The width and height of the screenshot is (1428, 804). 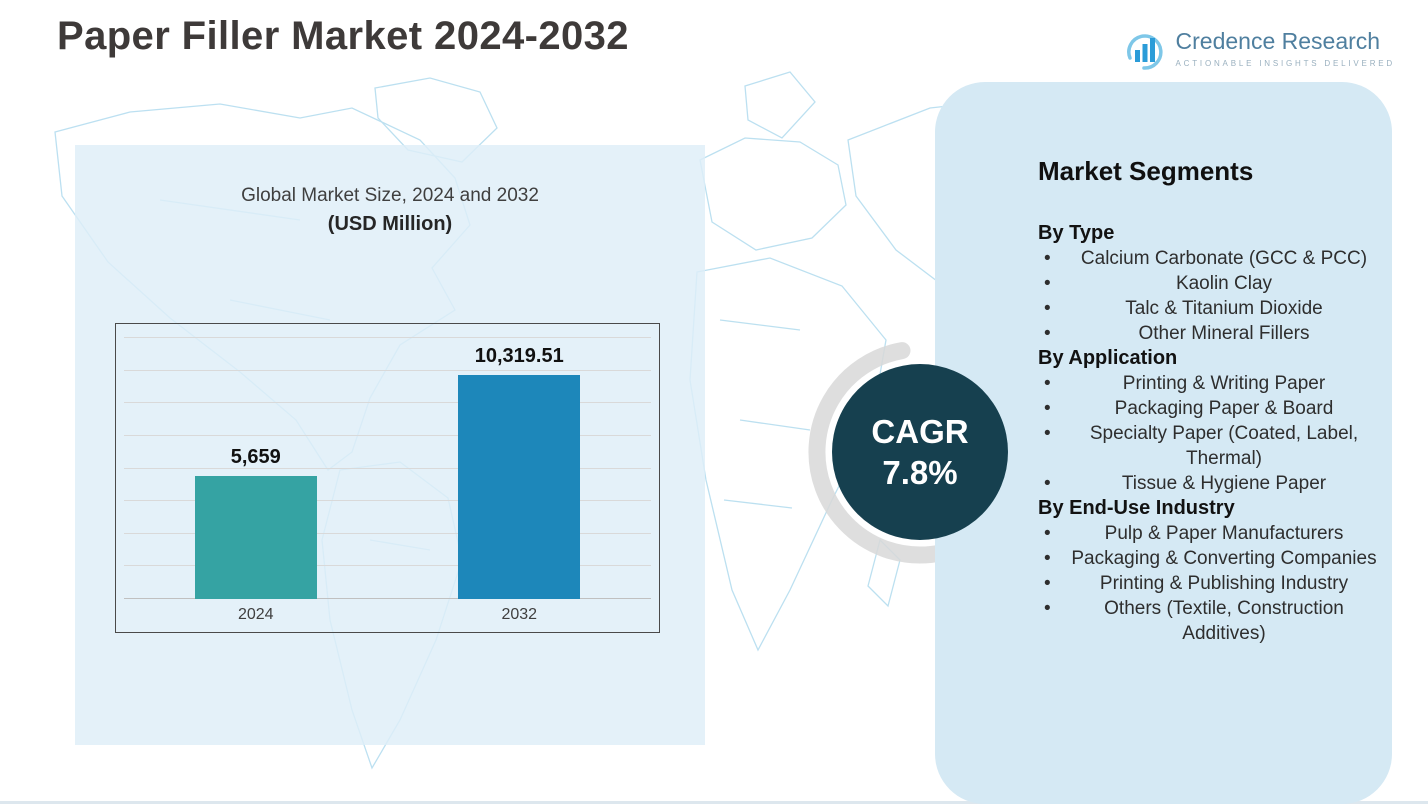 I want to click on segment-item: • Packaging & Converting Companies, so click(x=1209, y=558).